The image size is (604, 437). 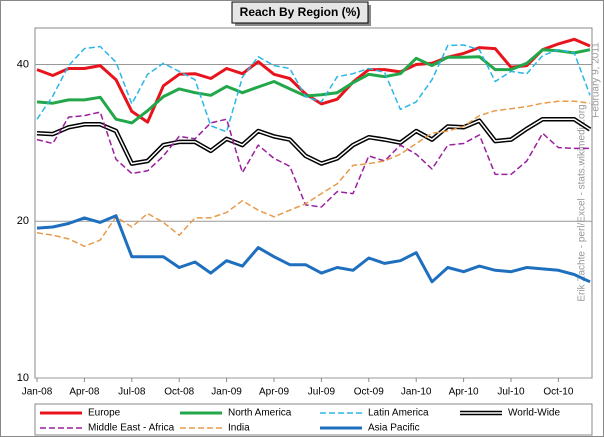 I want to click on x-tick-label: Jul-10, so click(x=511, y=392).